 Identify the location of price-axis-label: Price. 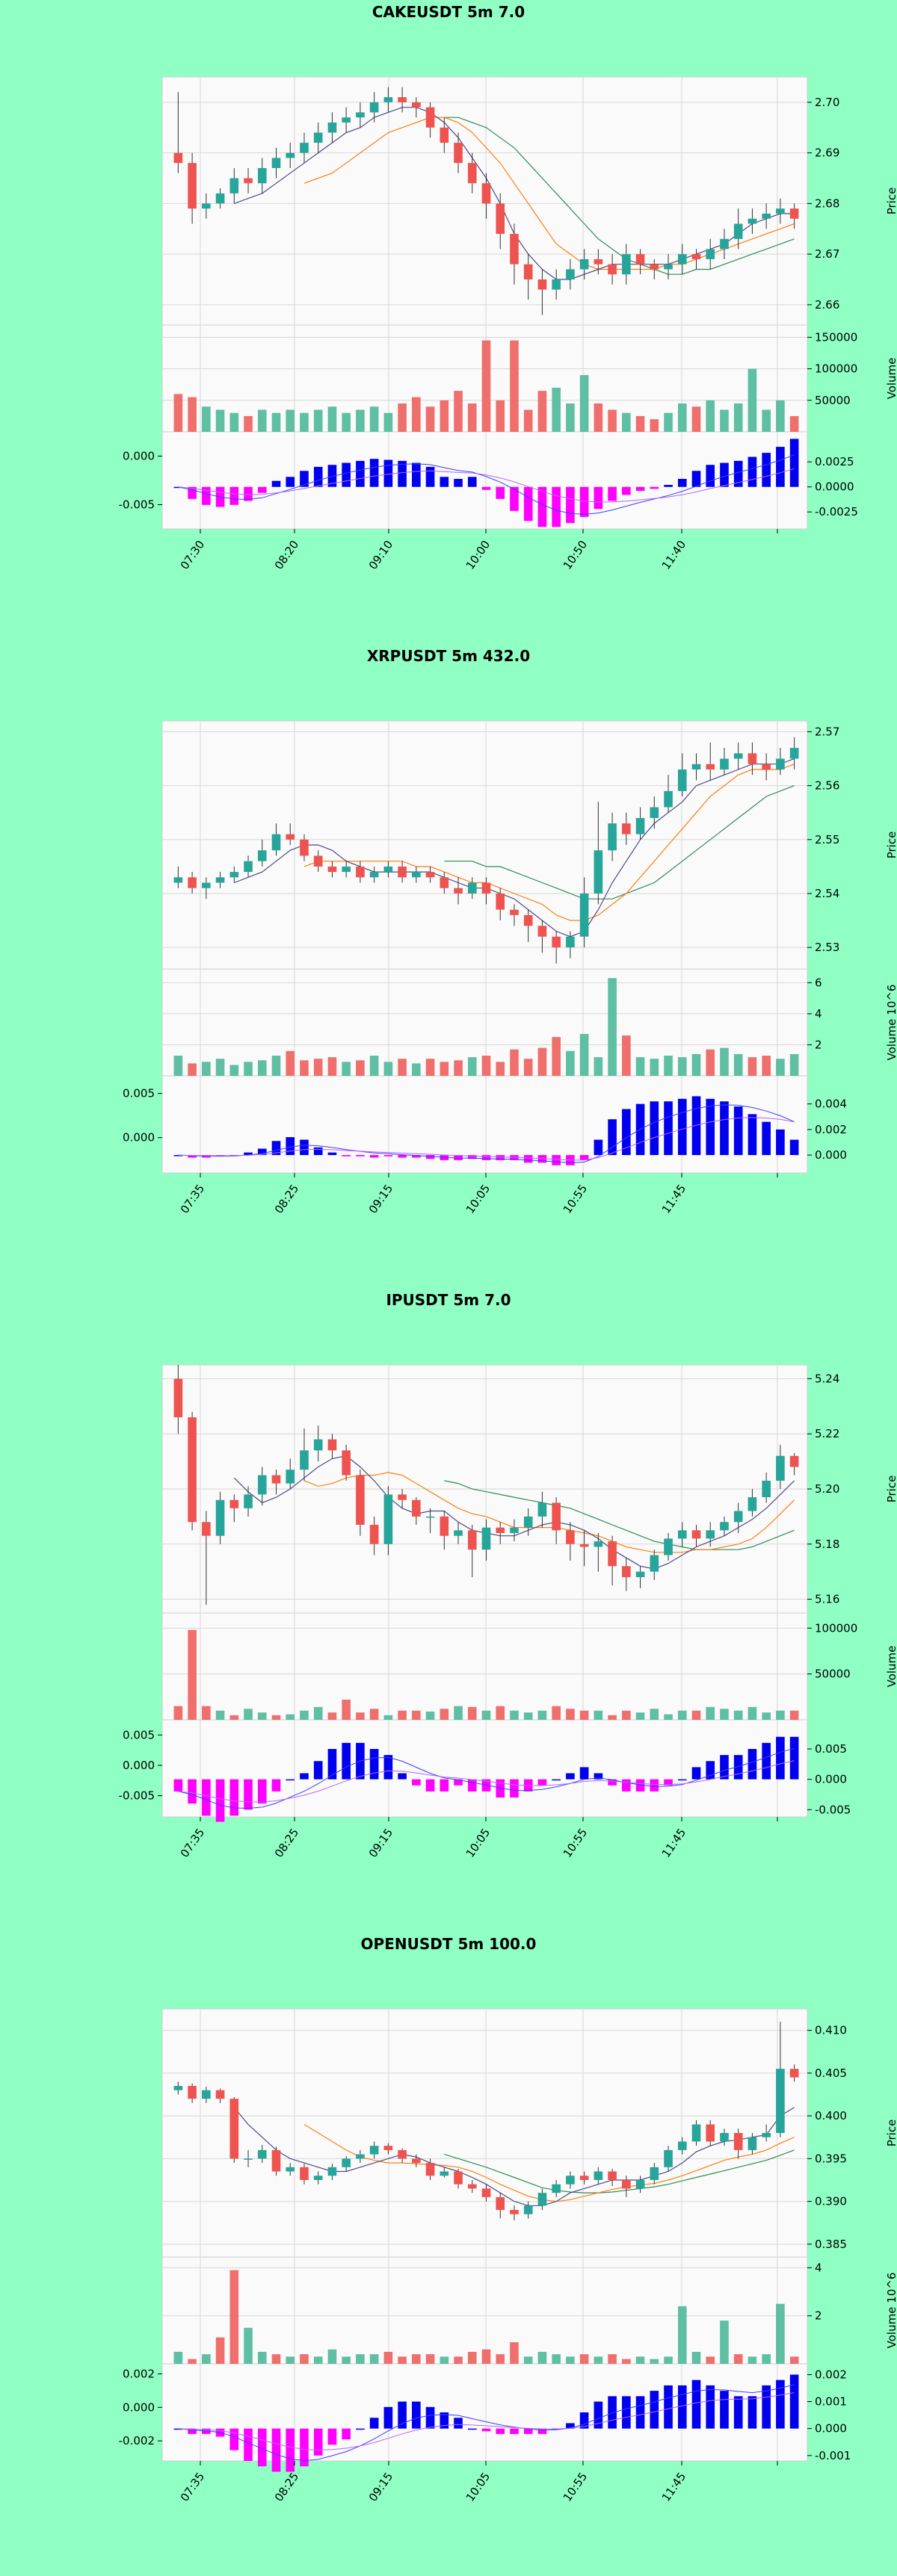
(891, 2133).